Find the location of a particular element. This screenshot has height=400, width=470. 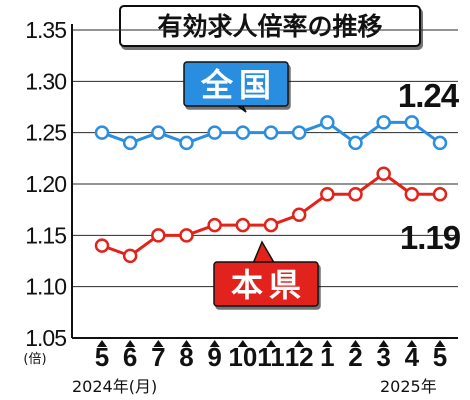

y-axis-ticks: 1.35 1.30 1.25 1.20 1.15 1.10 1.05 is located at coordinates (46, 184).